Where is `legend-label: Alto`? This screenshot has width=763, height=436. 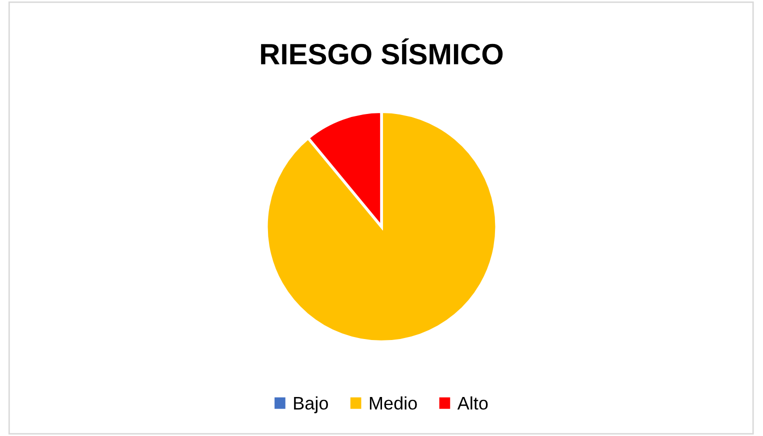 legend-label: Alto is located at coordinates (472, 403).